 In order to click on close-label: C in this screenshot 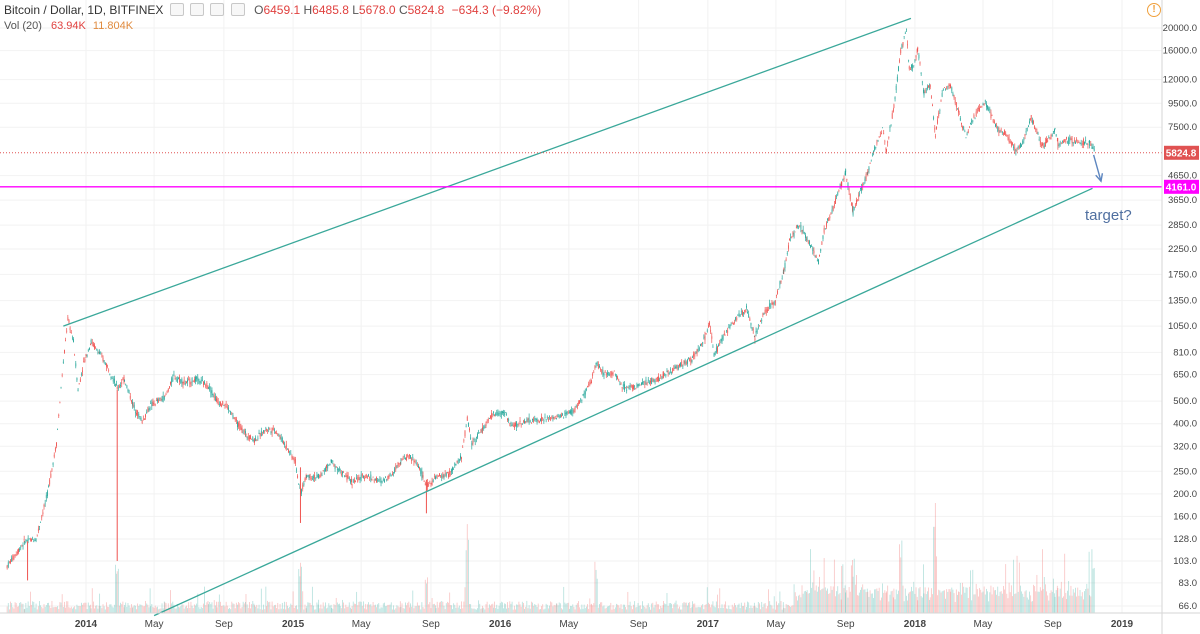, I will do `click(403, 10)`.